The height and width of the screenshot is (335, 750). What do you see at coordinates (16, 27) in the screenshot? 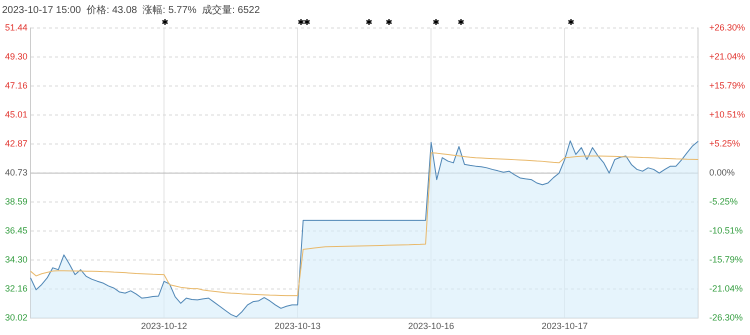
I see `y-tick-label: 51.44` at bounding box center [16, 27].